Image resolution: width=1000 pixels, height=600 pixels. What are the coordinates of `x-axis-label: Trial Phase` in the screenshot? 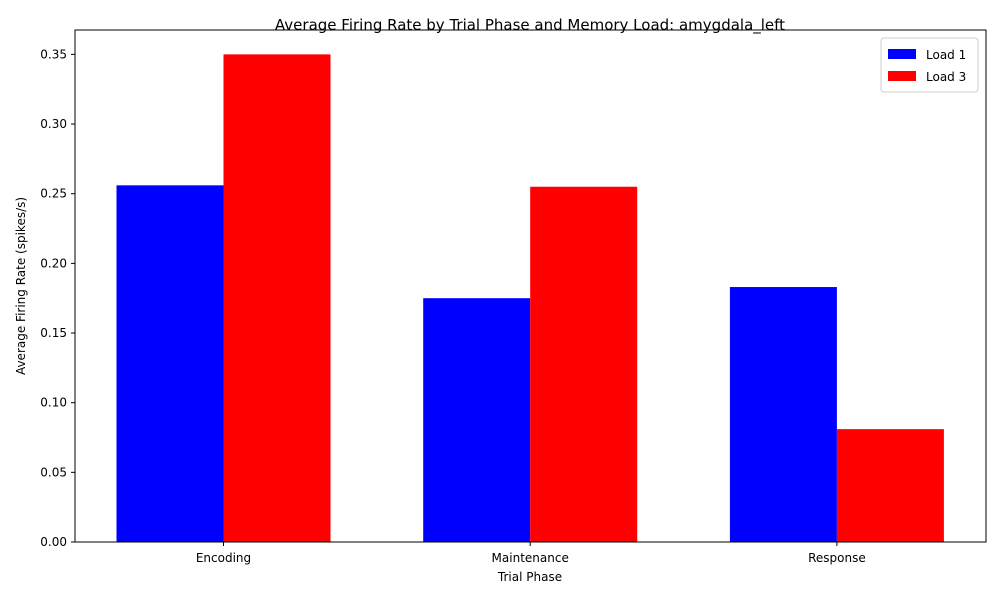 It's located at (529, 577).